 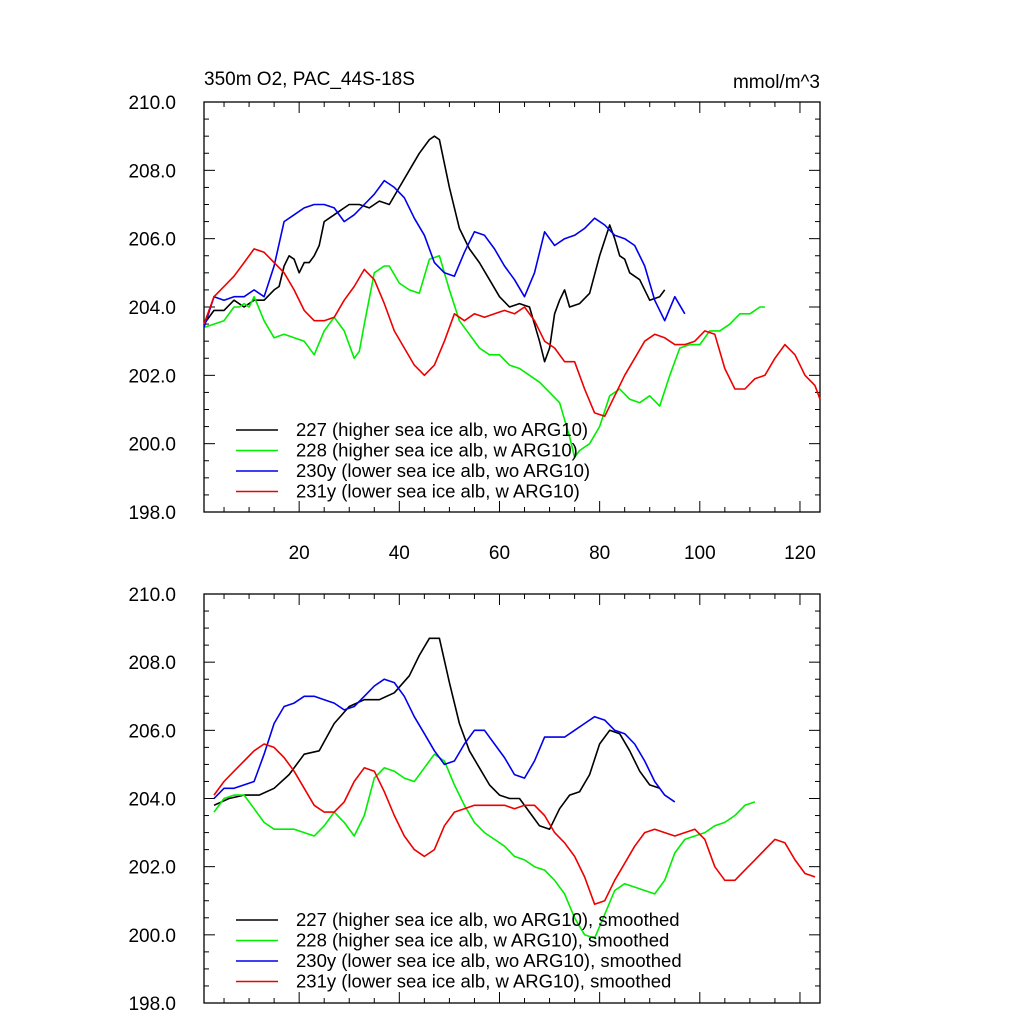 I want to click on x-tick-label: 60, so click(x=499, y=553).